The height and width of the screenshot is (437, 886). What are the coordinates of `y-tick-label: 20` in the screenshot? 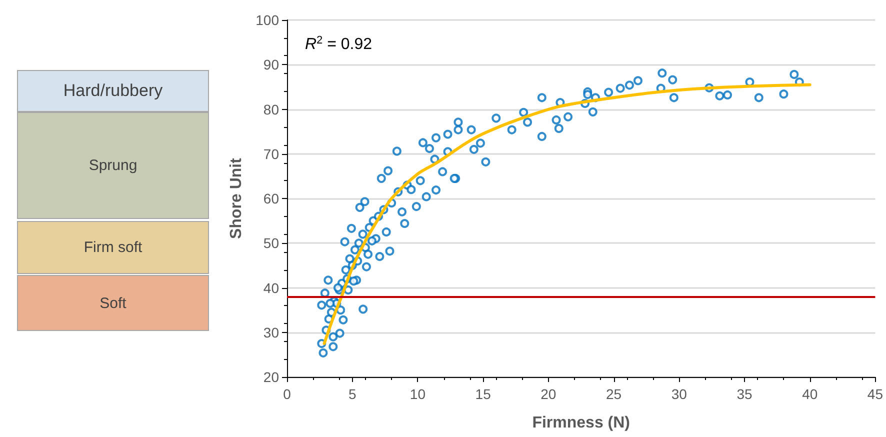 It's located at (271, 377).